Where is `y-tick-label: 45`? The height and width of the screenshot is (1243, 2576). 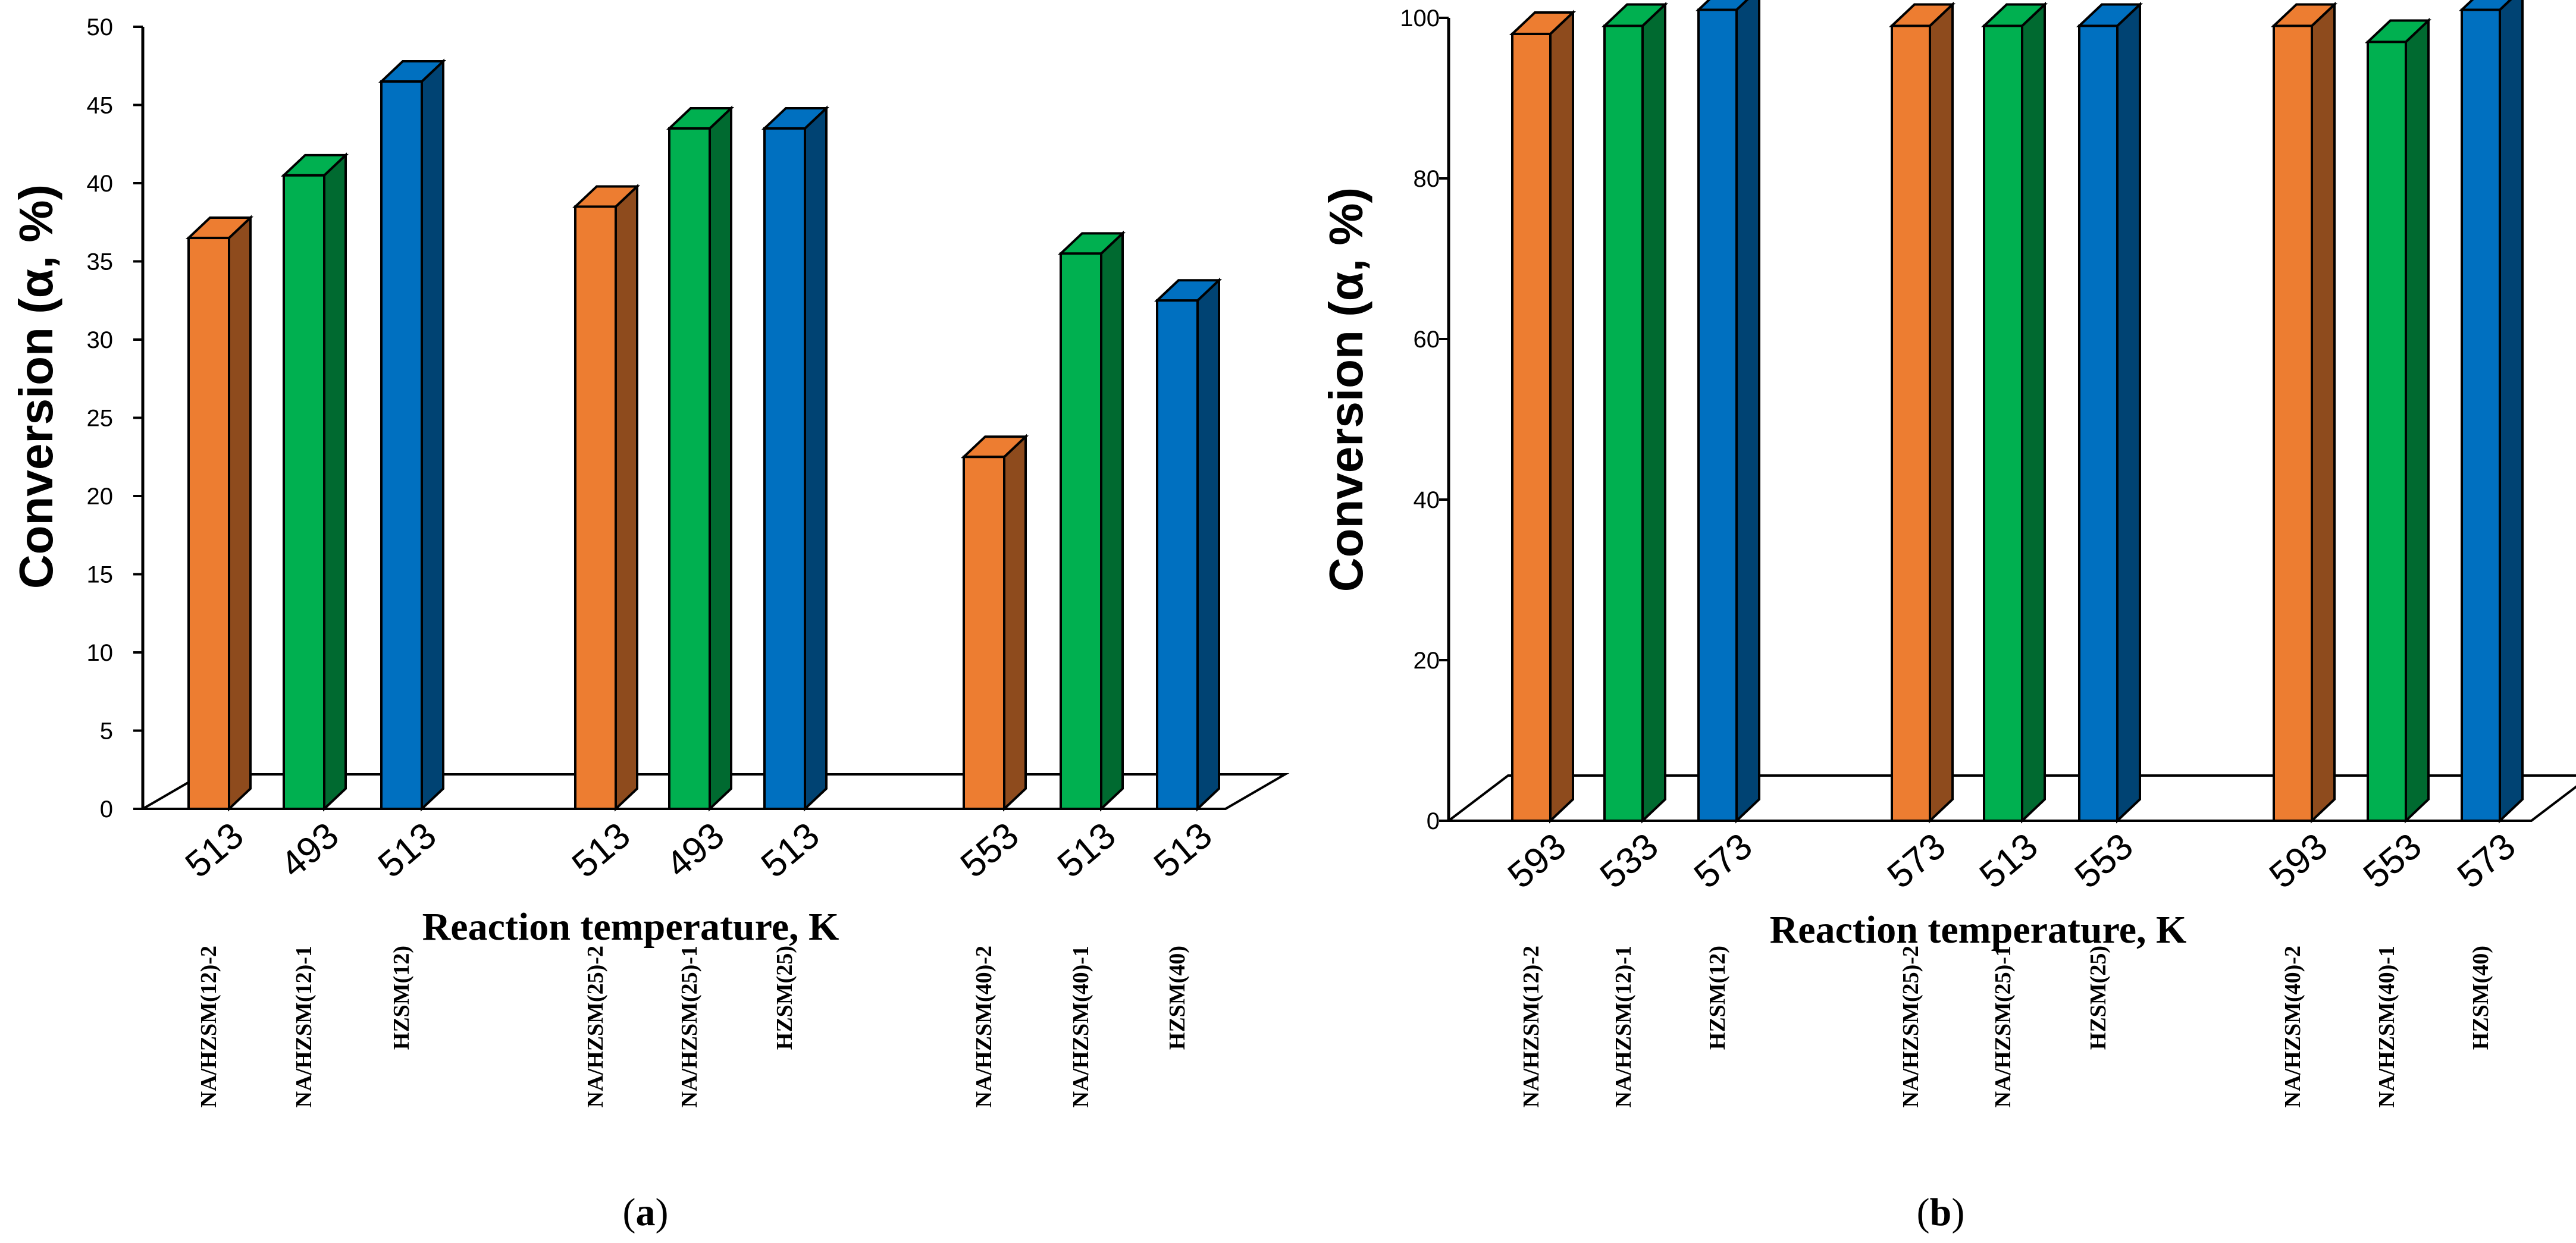
y-tick-label: 45 is located at coordinates (100, 106).